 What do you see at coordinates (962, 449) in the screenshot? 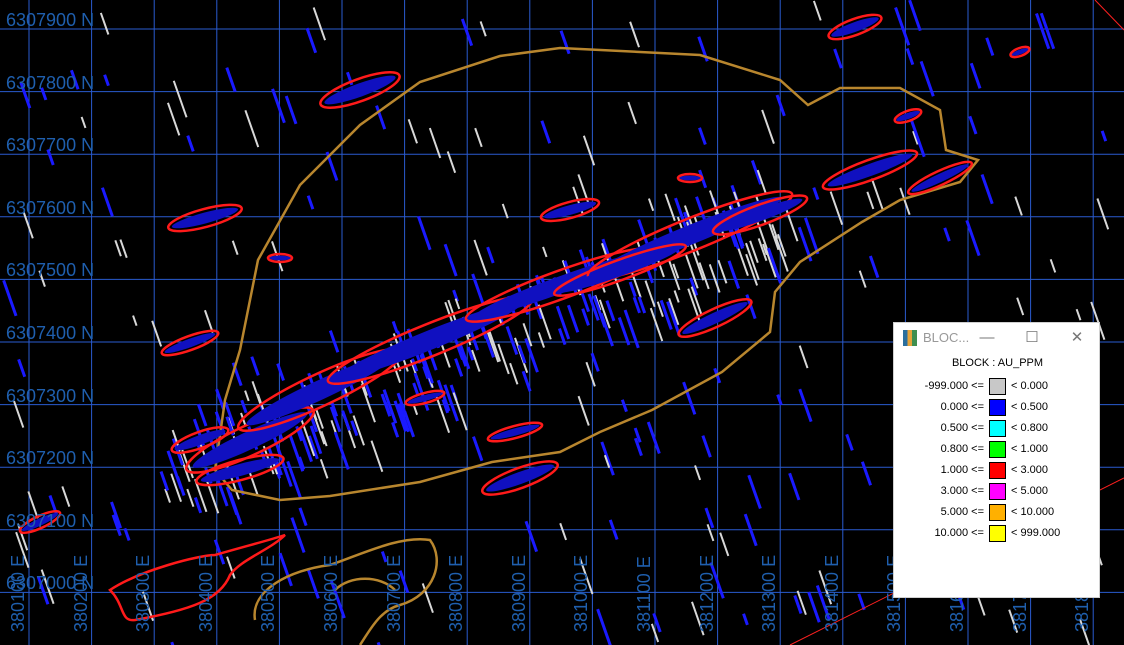
I see `range-low: 0.800 <=` at bounding box center [962, 449].